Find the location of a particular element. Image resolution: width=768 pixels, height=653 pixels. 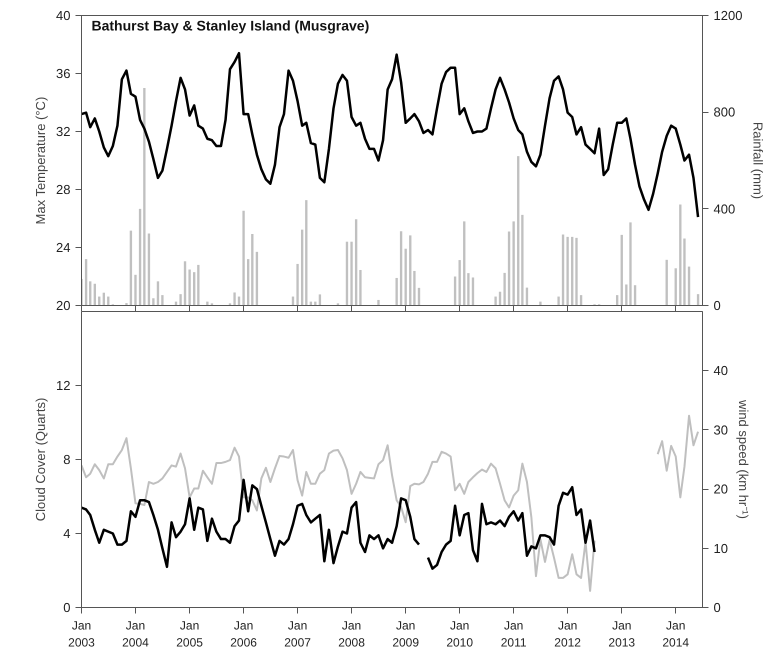

x-tick-label: Jan 2012 is located at coordinates (568, 634).